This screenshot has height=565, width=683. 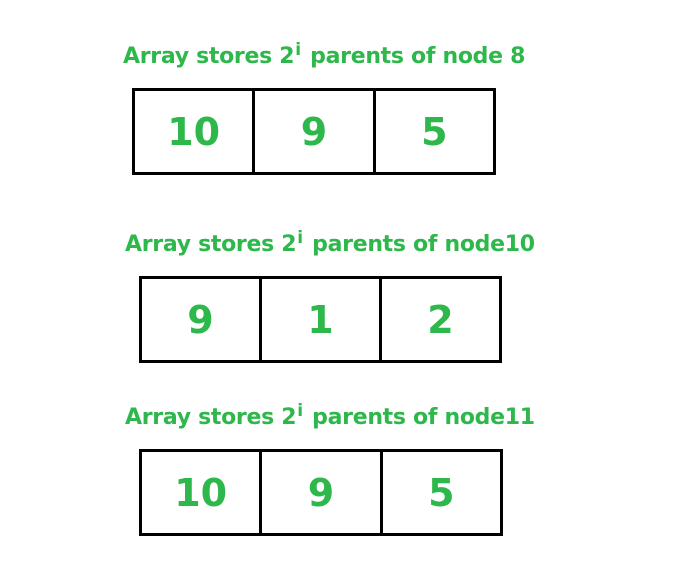 What do you see at coordinates (439, 319) in the screenshot?
I see `array-cell: 2` at bounding box center [439, 319].